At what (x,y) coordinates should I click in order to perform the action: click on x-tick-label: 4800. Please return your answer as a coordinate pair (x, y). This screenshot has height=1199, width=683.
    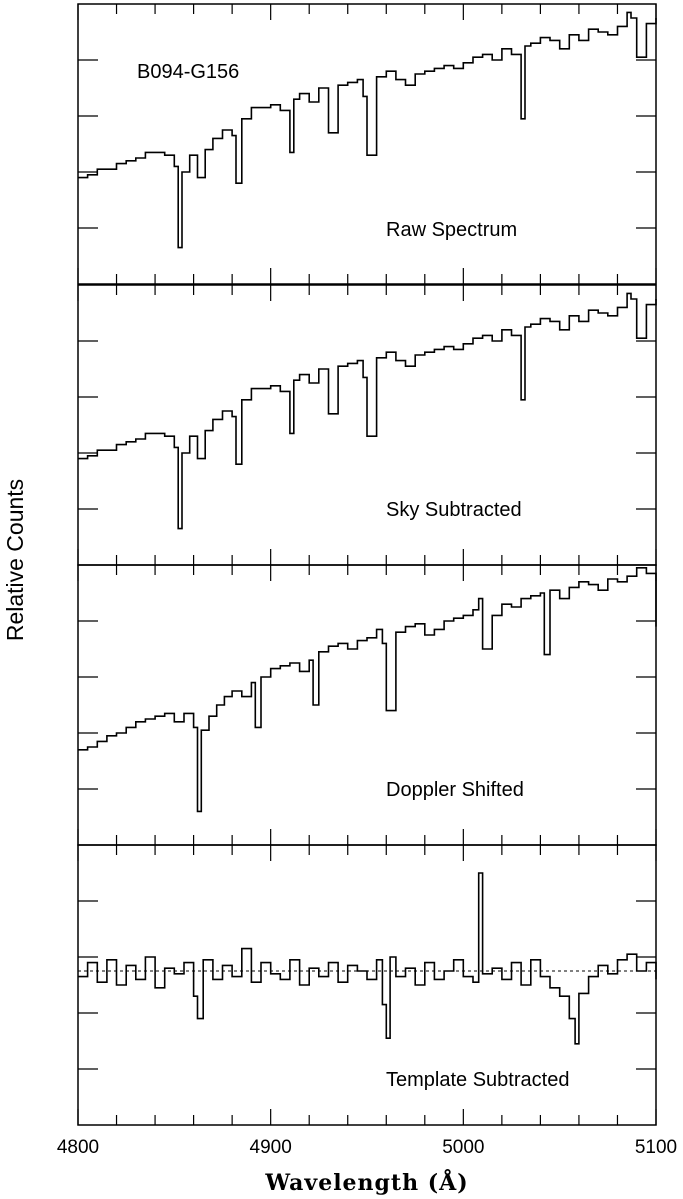
    Looking at the image, I should click on (78, 1147).